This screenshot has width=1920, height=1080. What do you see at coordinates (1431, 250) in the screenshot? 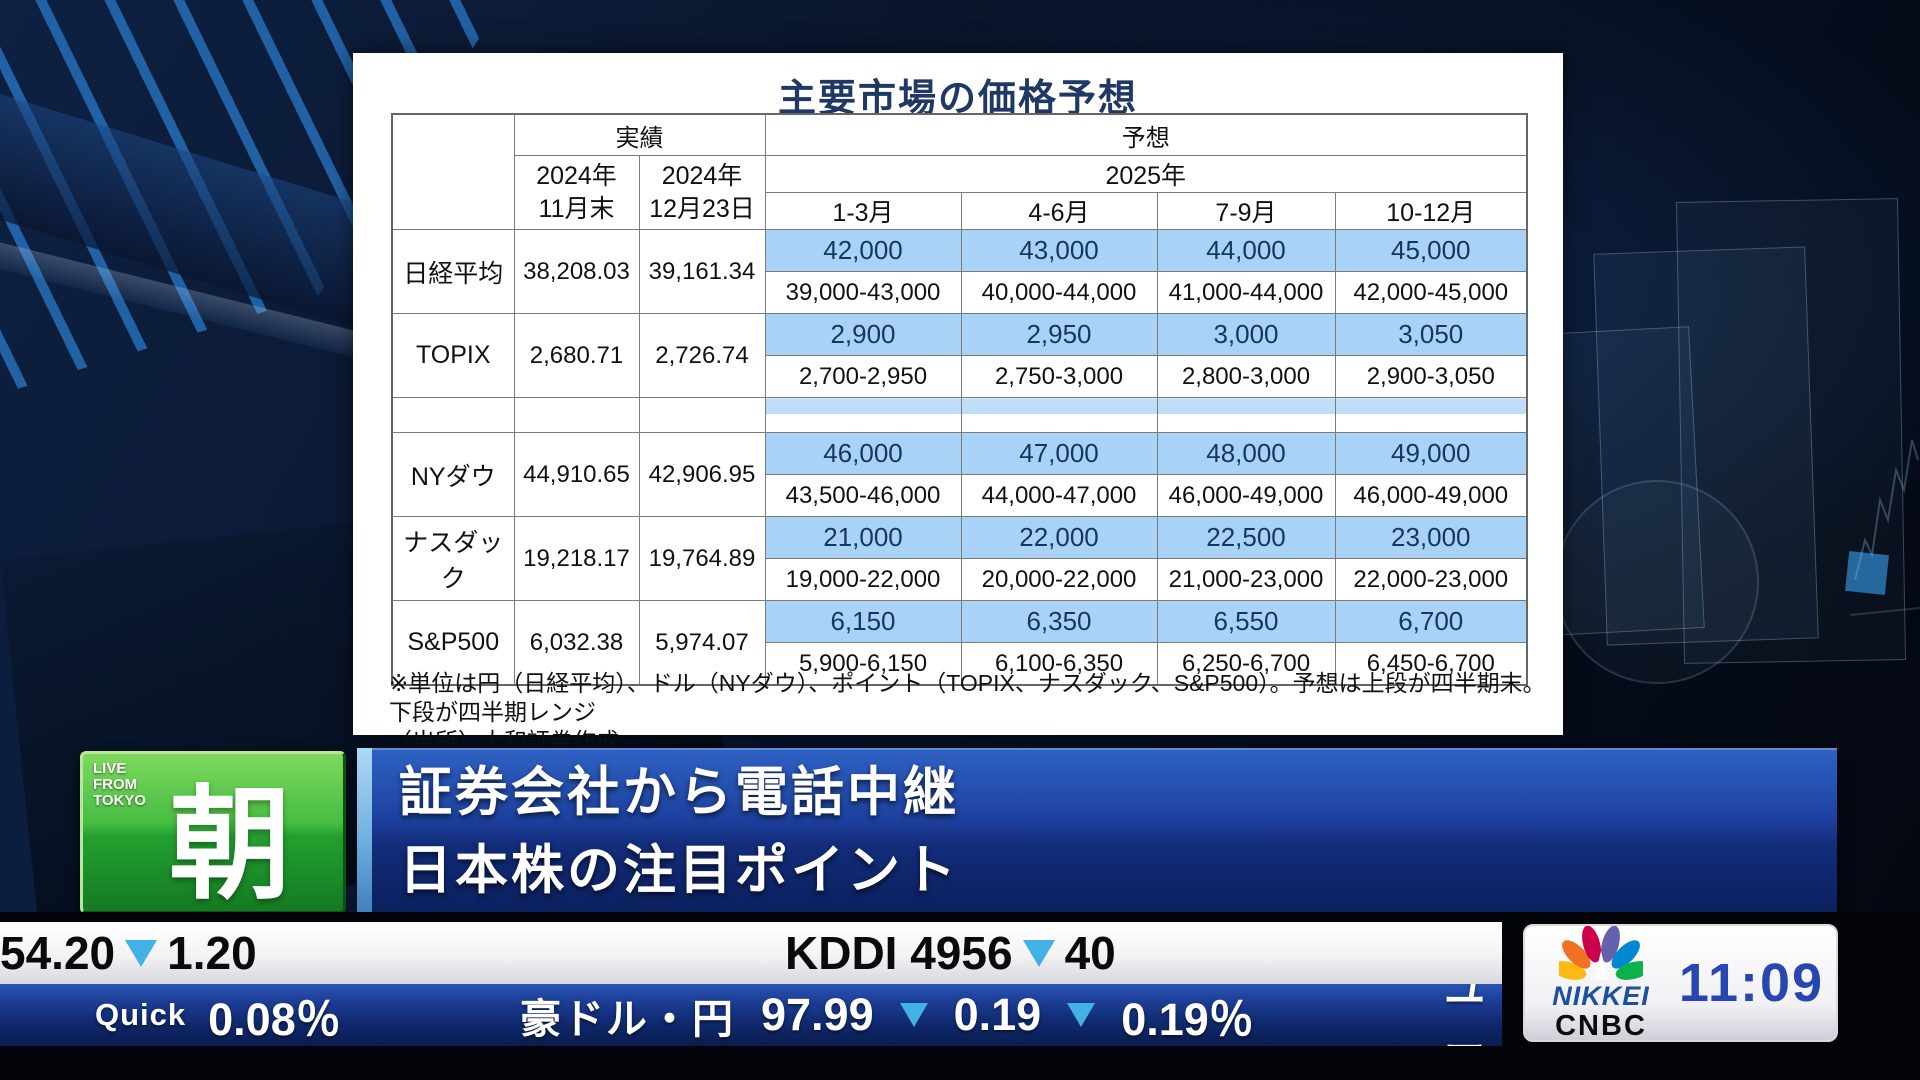
I see `forecast-value: 45,000` at bounding box center [1431, 250].